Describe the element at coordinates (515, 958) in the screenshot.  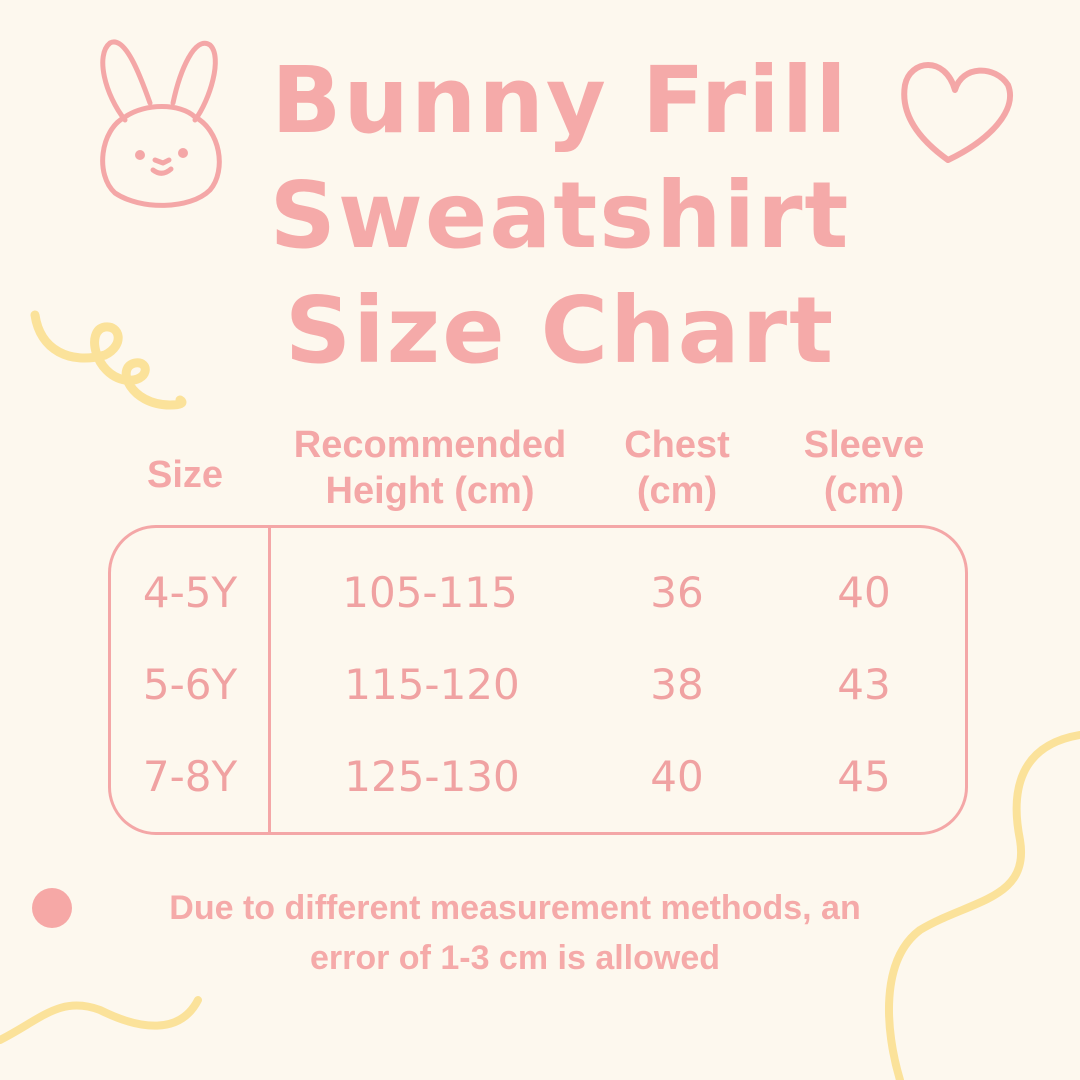
I see `note-line-2: error of 1-3 cm is allowed` at that location.